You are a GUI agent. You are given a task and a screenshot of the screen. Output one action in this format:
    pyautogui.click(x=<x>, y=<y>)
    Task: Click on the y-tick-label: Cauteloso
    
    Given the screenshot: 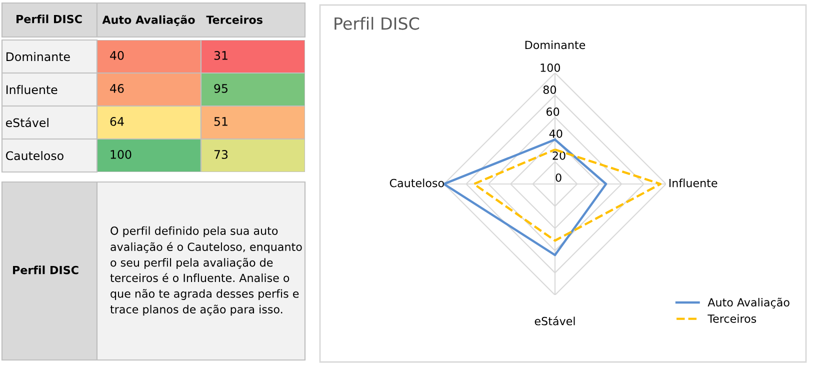 What is the action you would take?
    pyautogui.click(x=35, y=155)
    